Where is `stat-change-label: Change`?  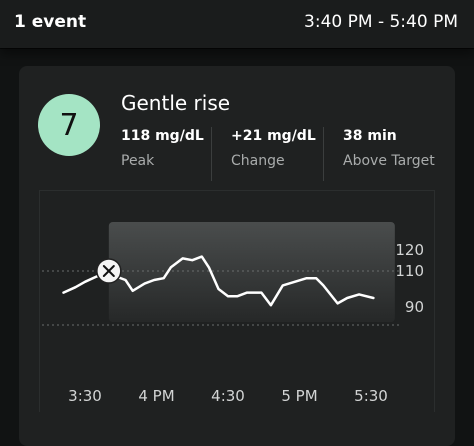 stat-change-label: Change is located at coordinates (258, 161).